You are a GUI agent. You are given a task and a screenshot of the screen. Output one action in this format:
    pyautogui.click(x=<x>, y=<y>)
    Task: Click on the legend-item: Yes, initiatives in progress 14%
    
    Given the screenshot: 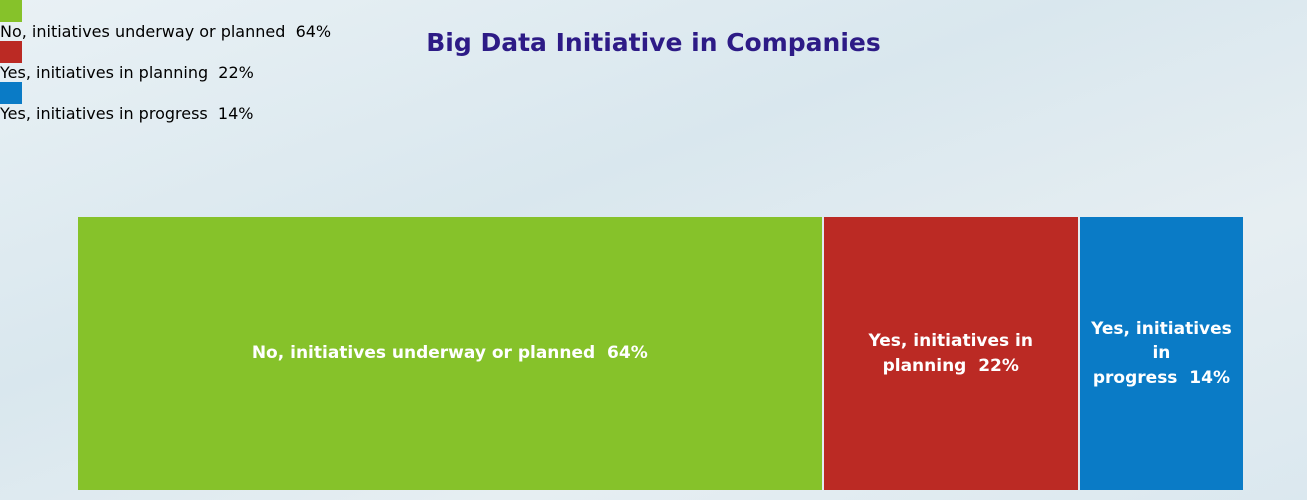 What is the action you would take?
    pyautogui.click(x=653, y=102)
    